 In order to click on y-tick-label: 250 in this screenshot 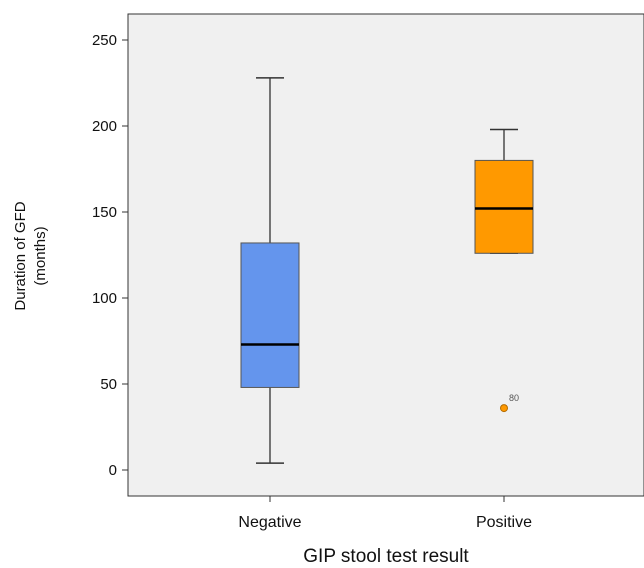, I will do `click(104, 40)`.